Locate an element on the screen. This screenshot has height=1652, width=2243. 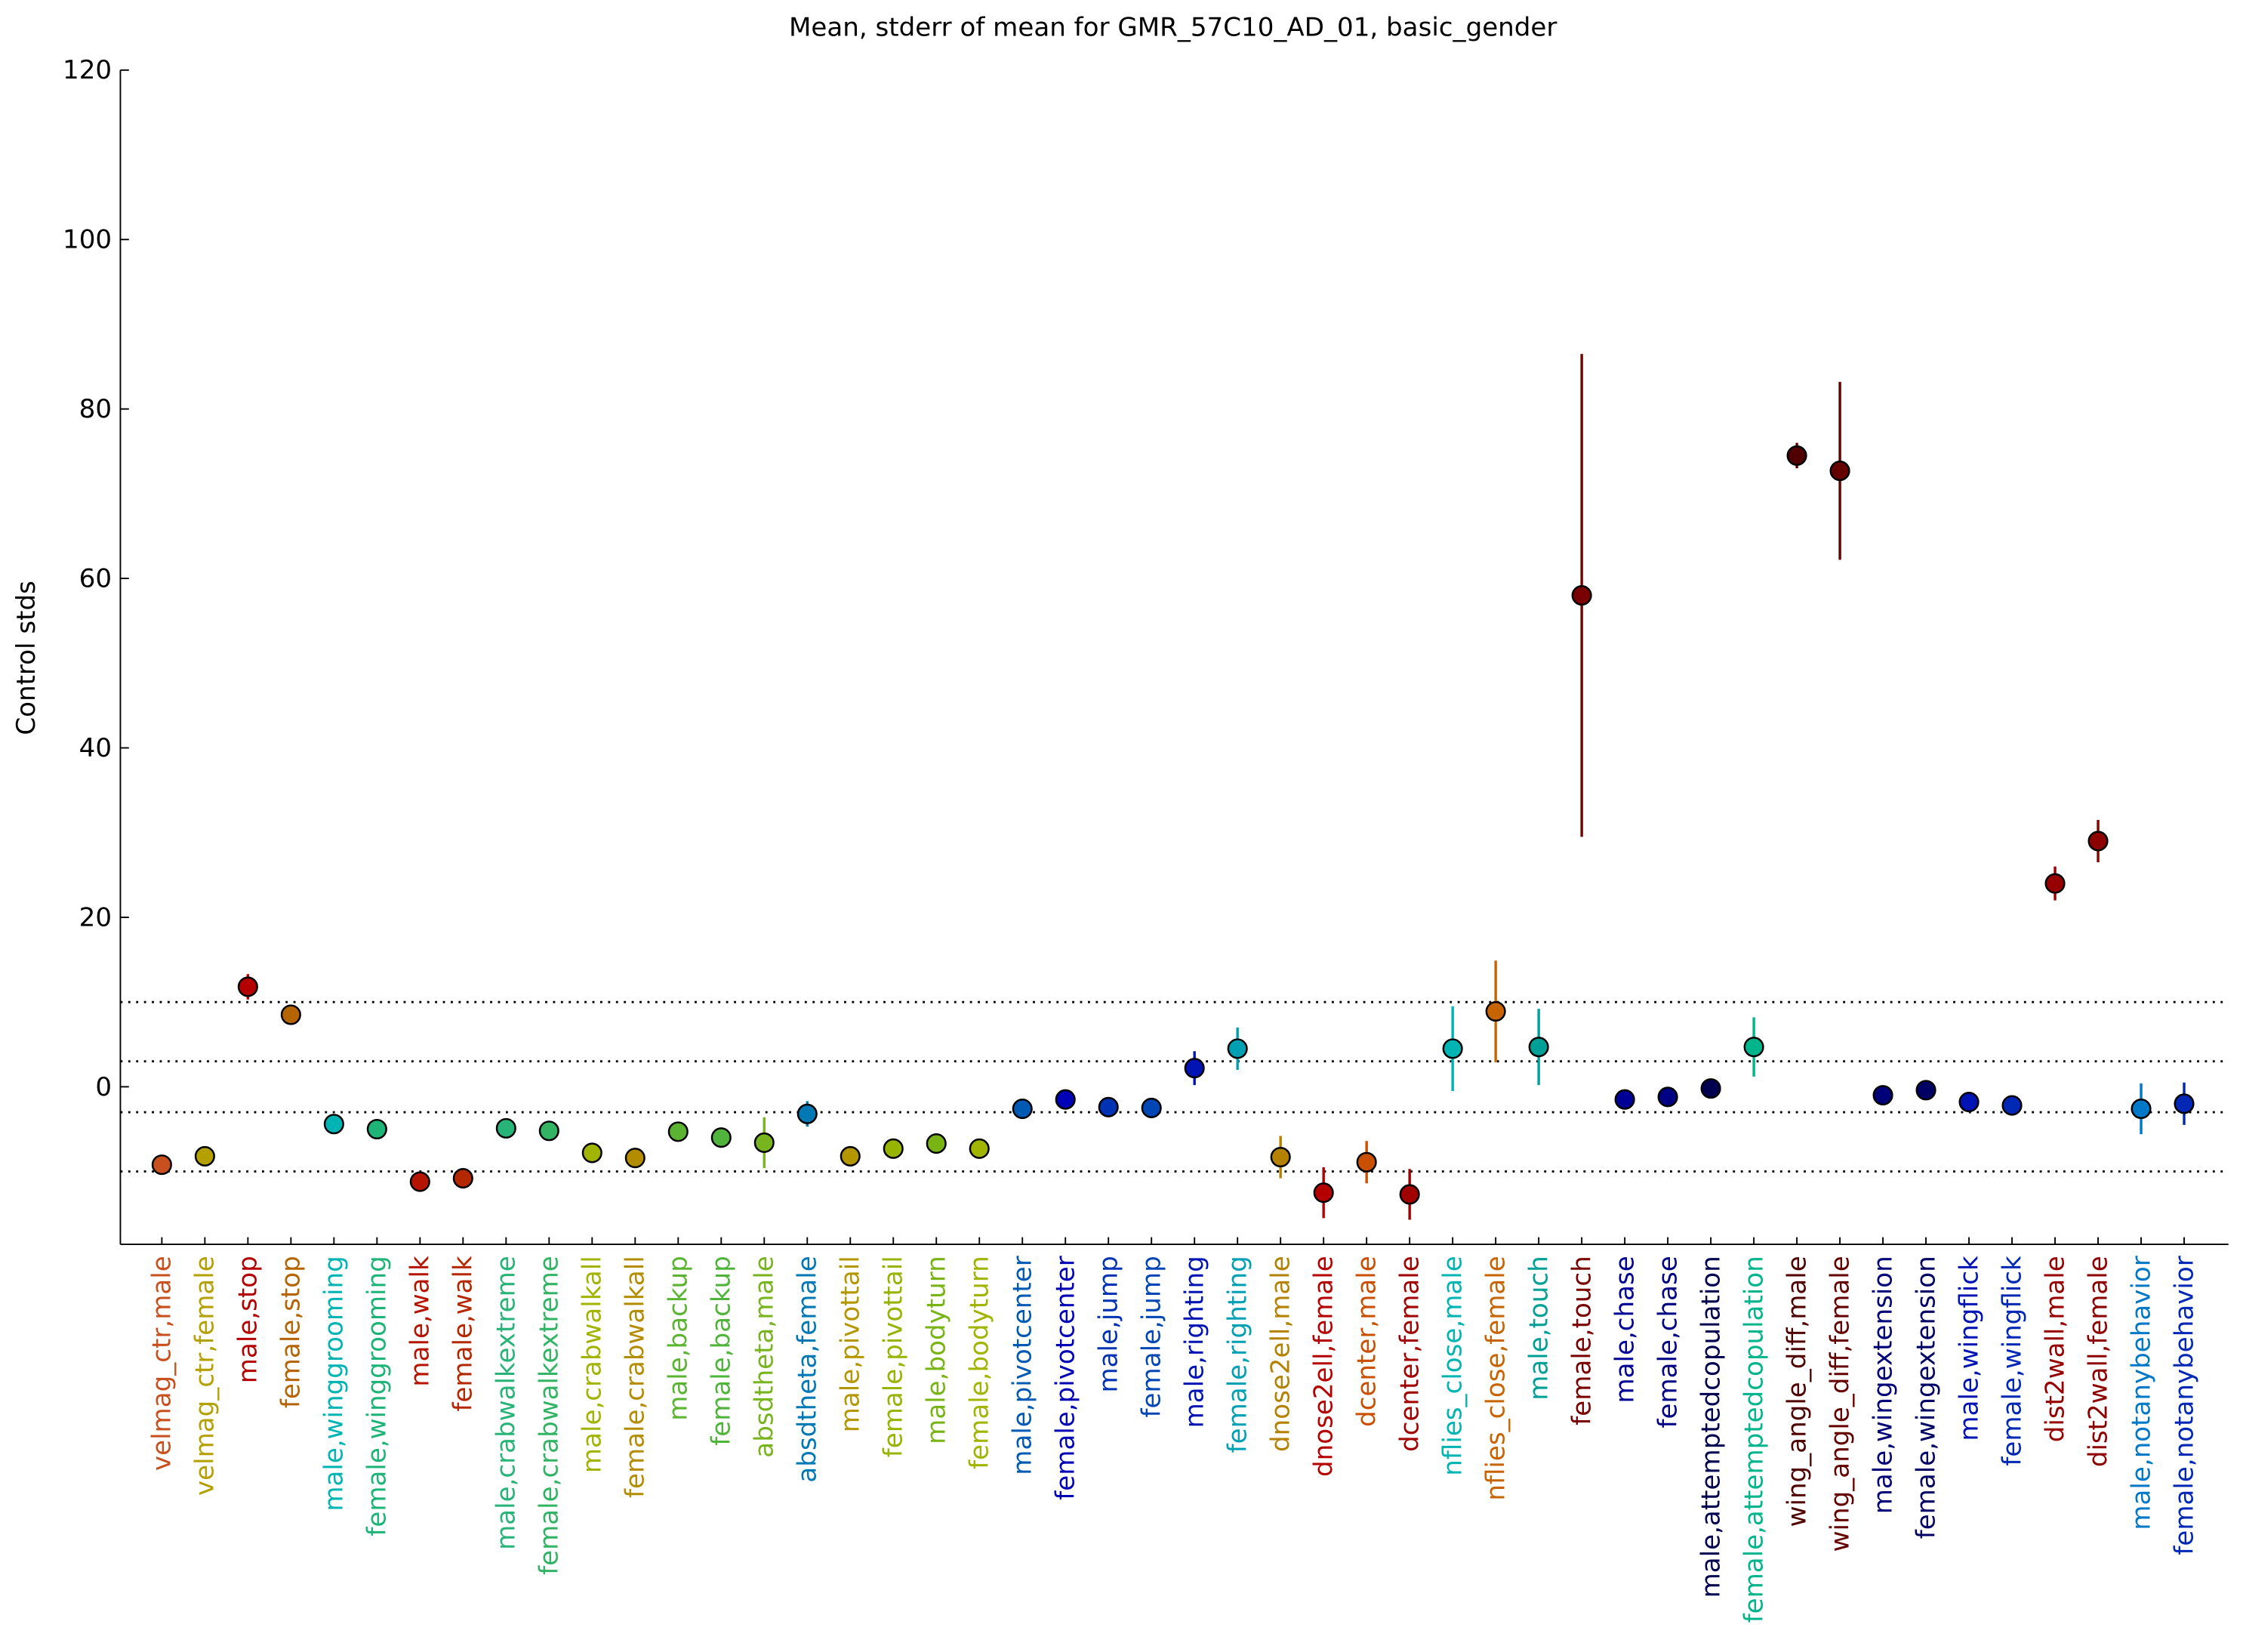
x-tick-label: female,wingflick is located at coordinates (2012, 1361).